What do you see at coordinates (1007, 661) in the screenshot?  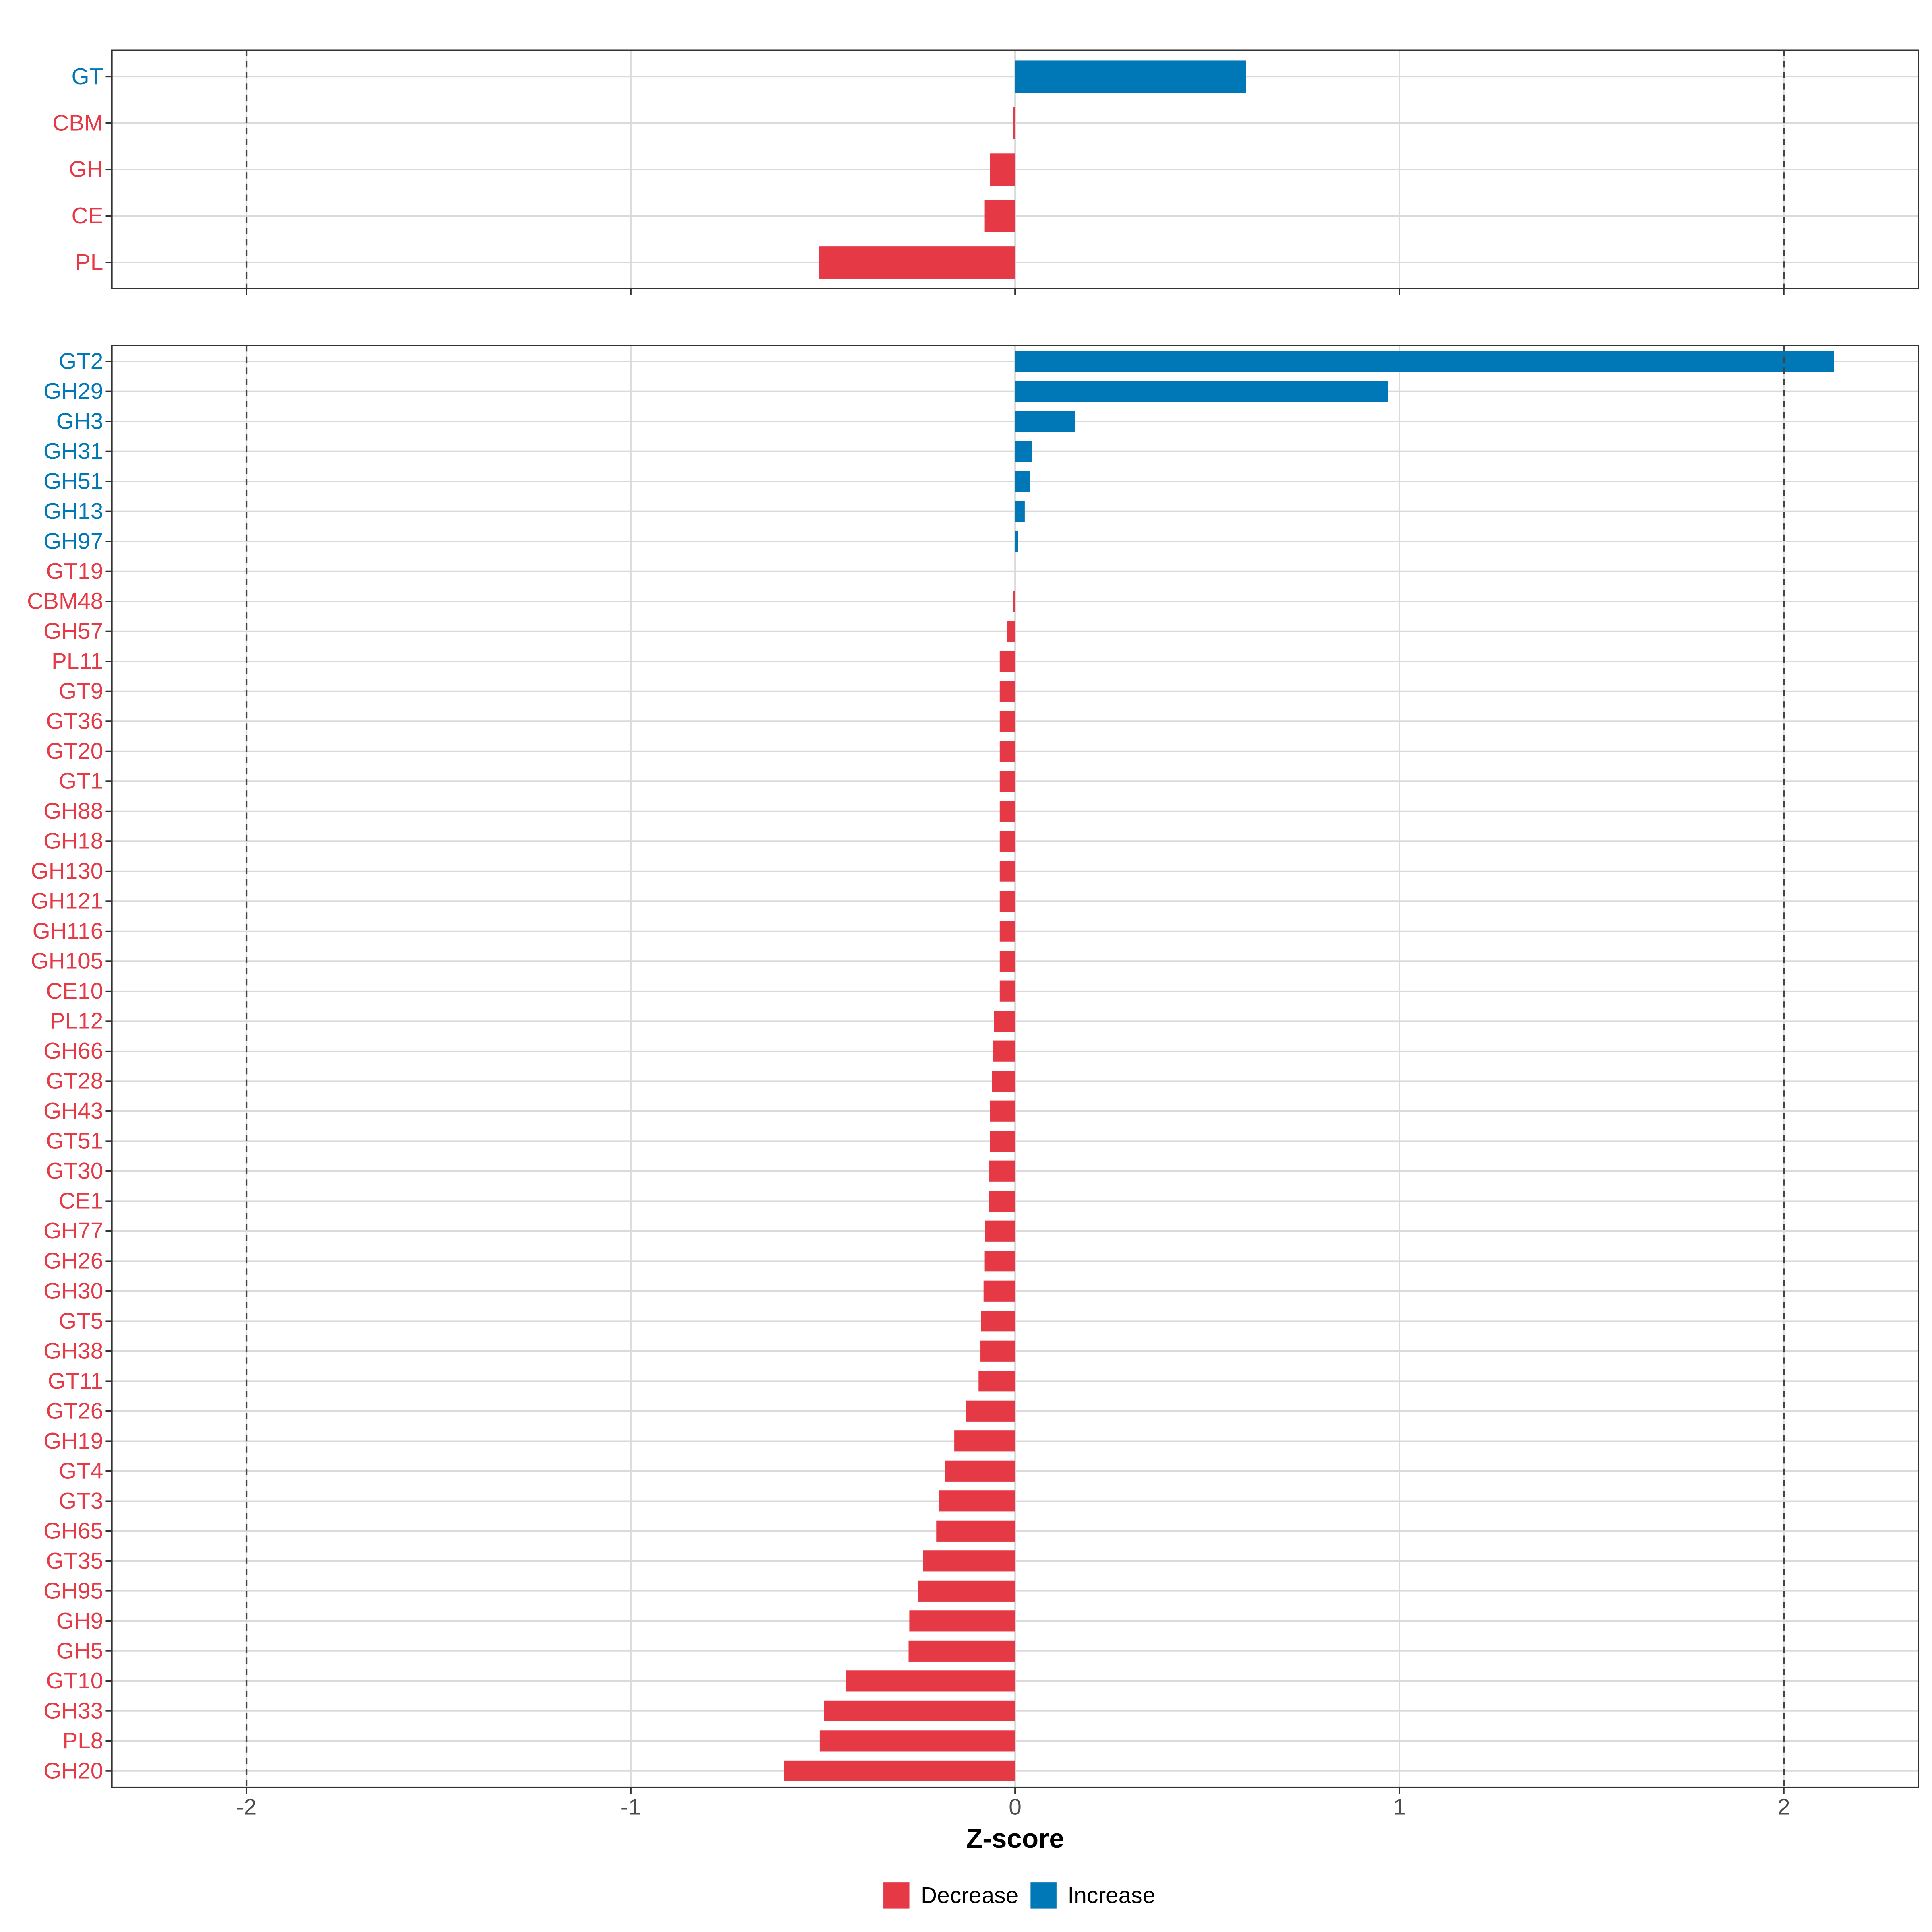 I see `bar-PL11` at bounding box center [1007, 661].